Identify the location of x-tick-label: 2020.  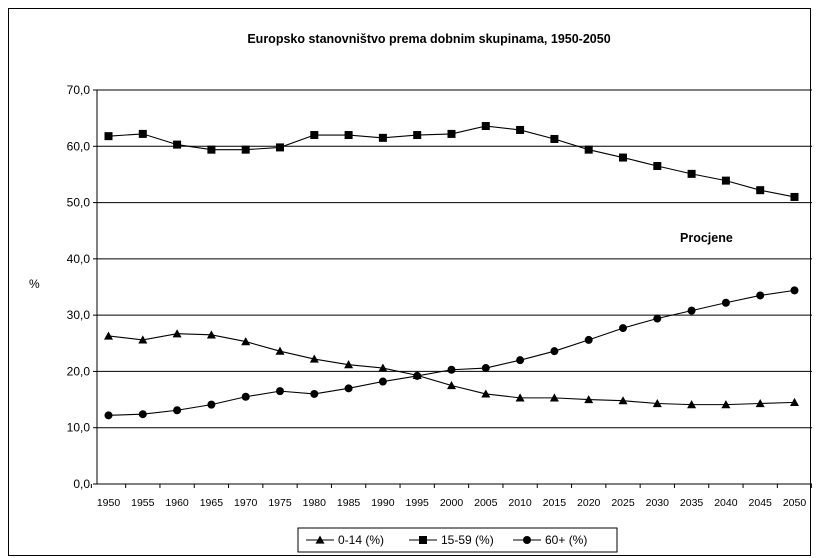
(589, 503).